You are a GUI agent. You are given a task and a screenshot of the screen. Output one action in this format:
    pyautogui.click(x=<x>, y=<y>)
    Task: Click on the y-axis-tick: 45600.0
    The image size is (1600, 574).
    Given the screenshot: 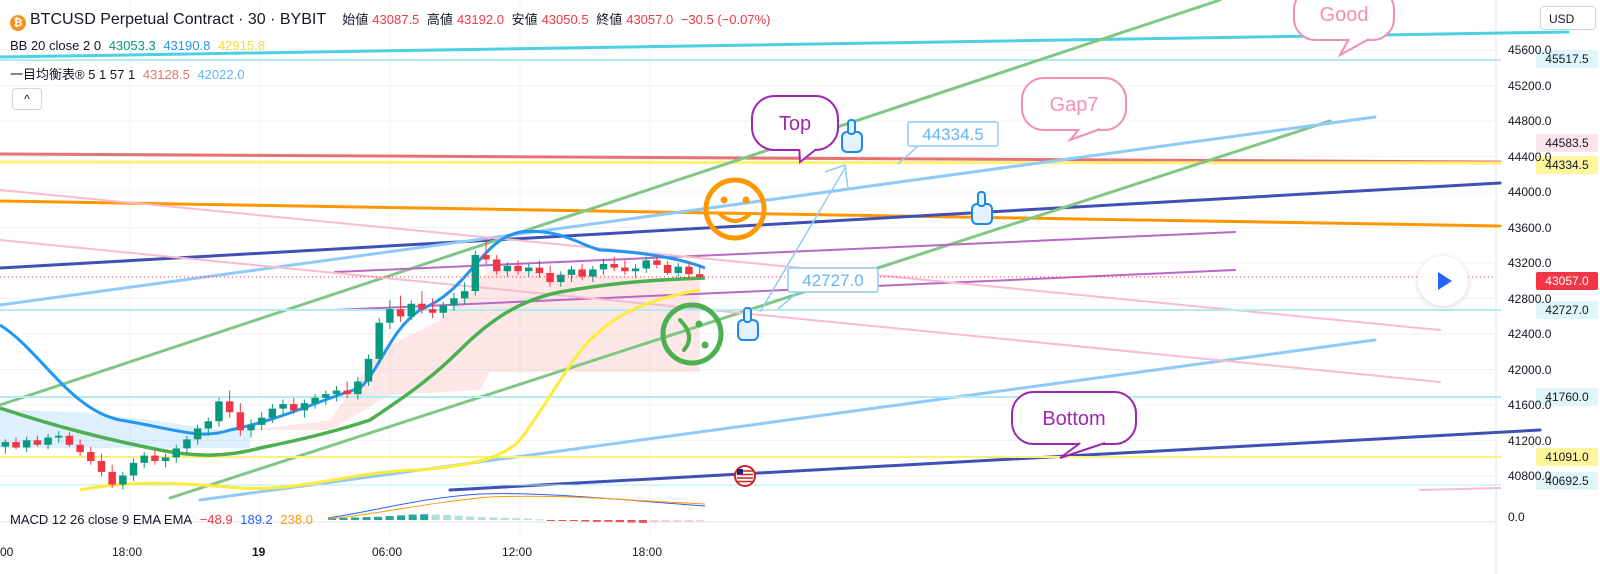 What is the action you would take?
    pyautogui.click(x=1530, y=50)
    